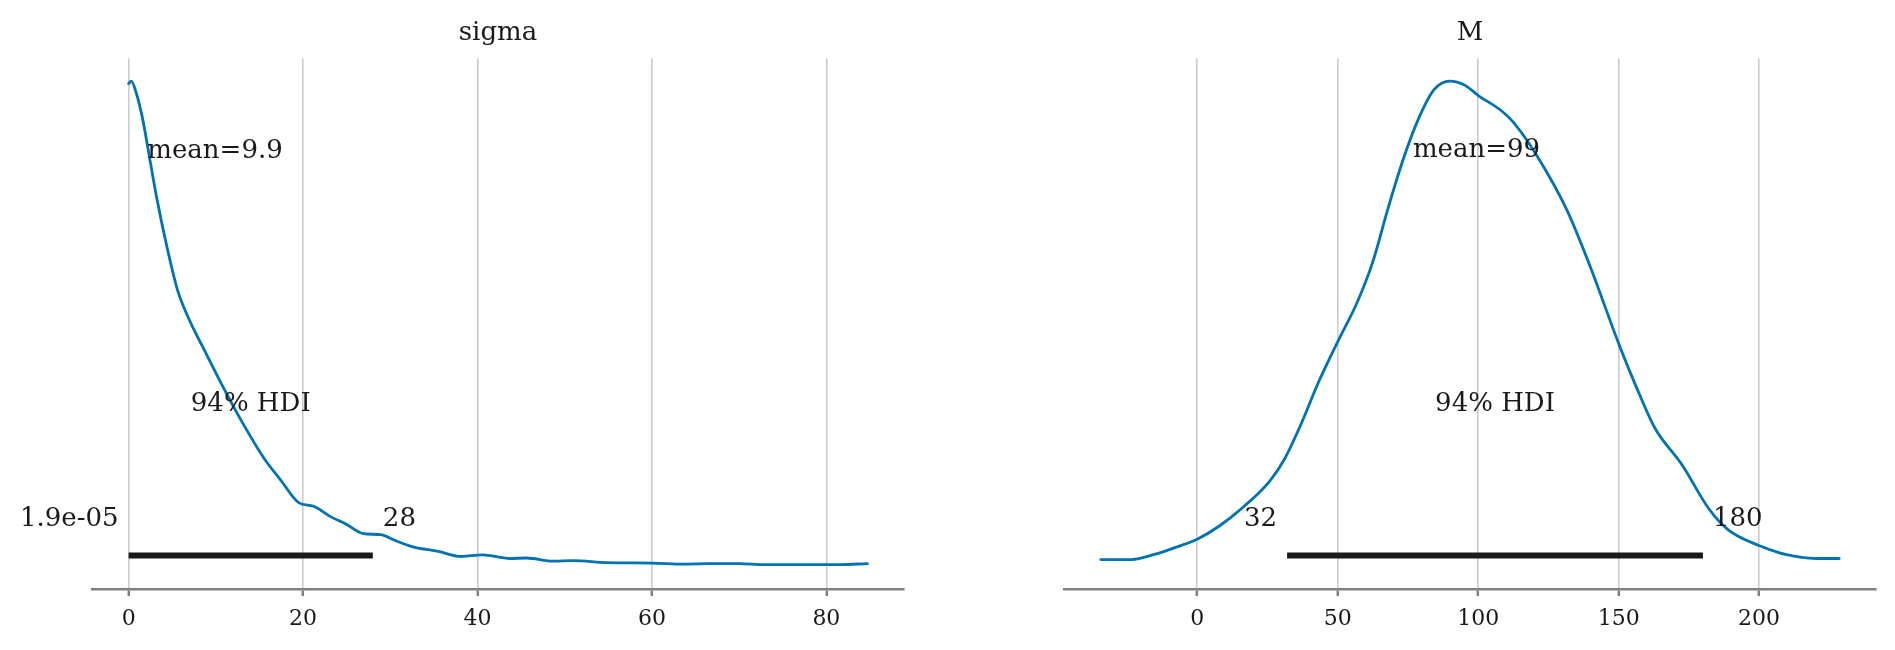 The height and width of the screenshot is (650, 1895). Describe the element at coordinates (498, 31) in the screenshot. I see `chart-title: sigma` at that location.